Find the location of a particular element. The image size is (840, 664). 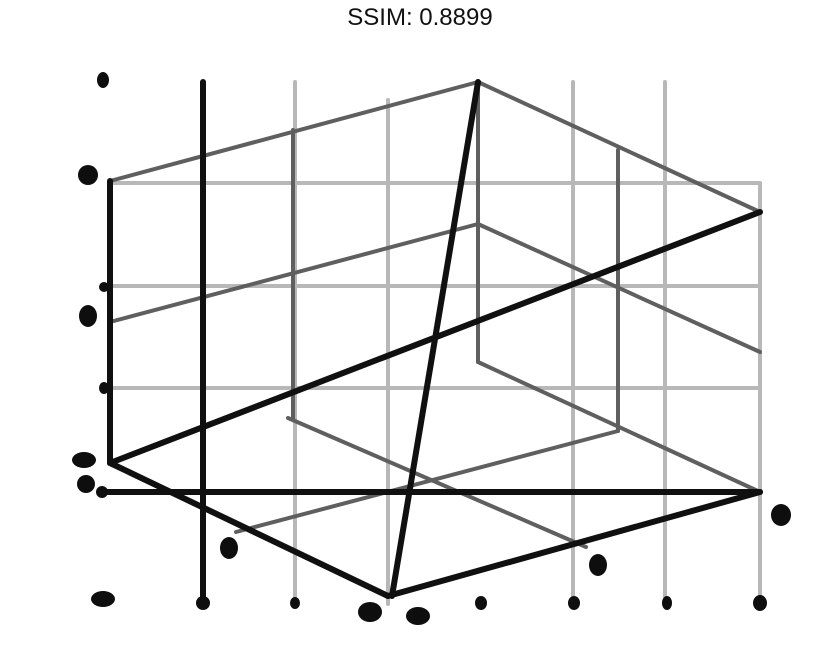

box-edge-front-left is located at coordinates (427, 481).